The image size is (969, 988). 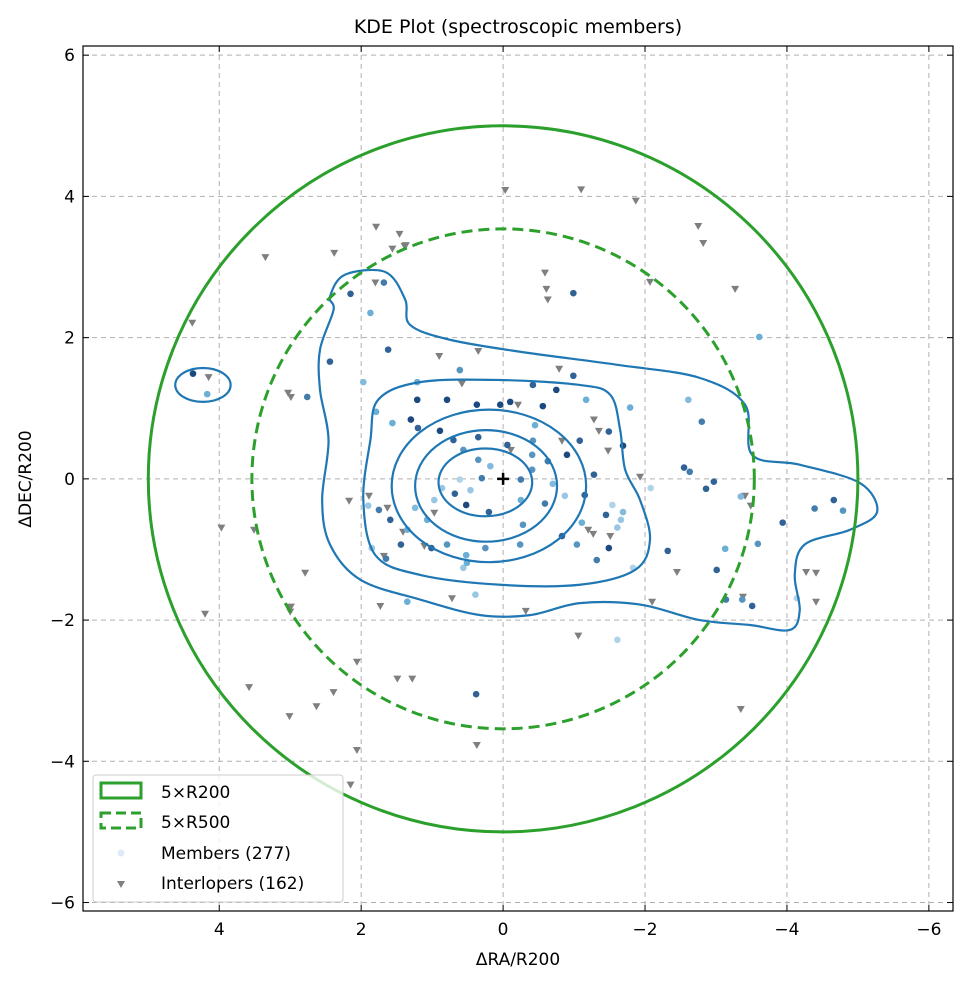 I want to click on legend-dashed-patch, so click(x=121, y=820).